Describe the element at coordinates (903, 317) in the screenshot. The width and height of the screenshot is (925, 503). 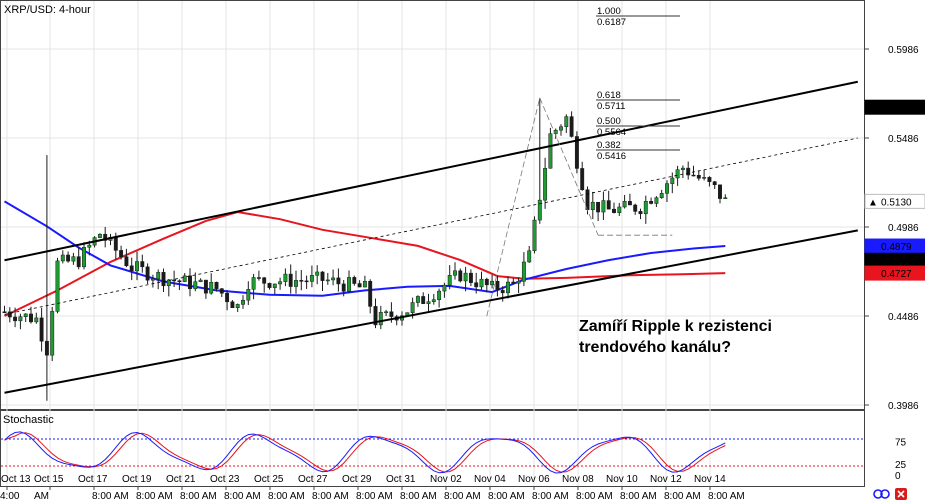
I see `y-tick-label: 0.4486` at that location.